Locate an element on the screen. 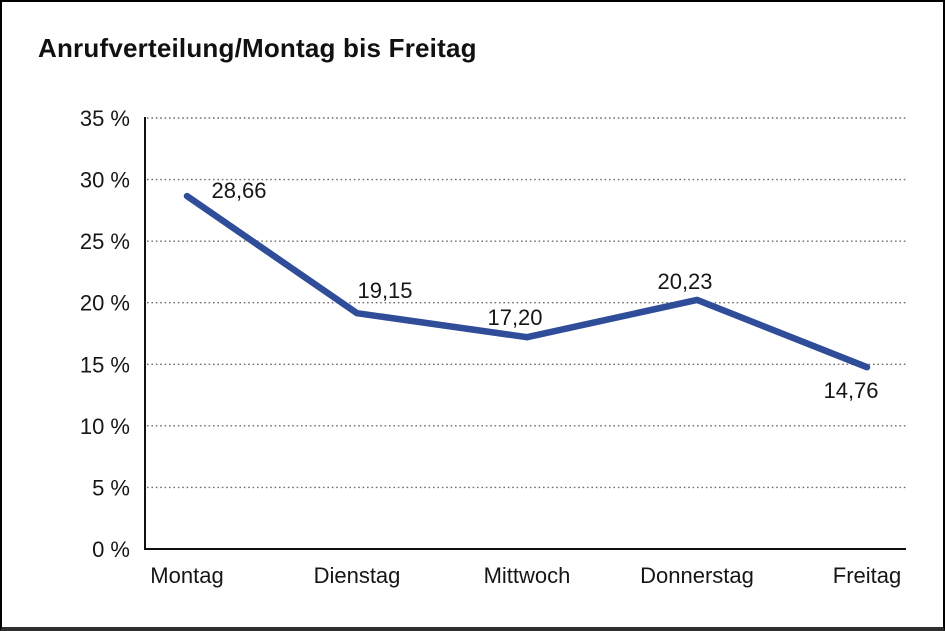 The image size is (945, 631). y-tick-label: 30 % is located at coordinates (105, 180).